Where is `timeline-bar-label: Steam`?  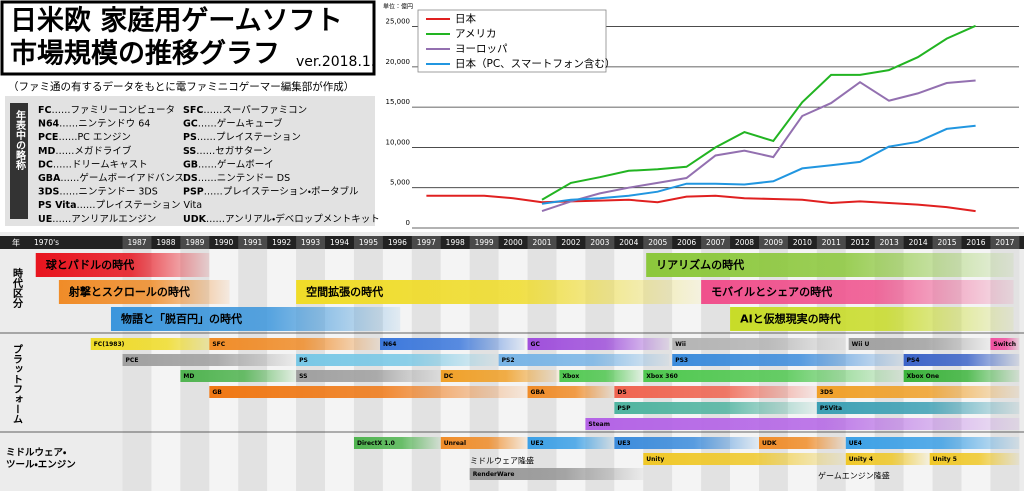 timeline-bar-label: Steam is located at coordinates (599, 424).